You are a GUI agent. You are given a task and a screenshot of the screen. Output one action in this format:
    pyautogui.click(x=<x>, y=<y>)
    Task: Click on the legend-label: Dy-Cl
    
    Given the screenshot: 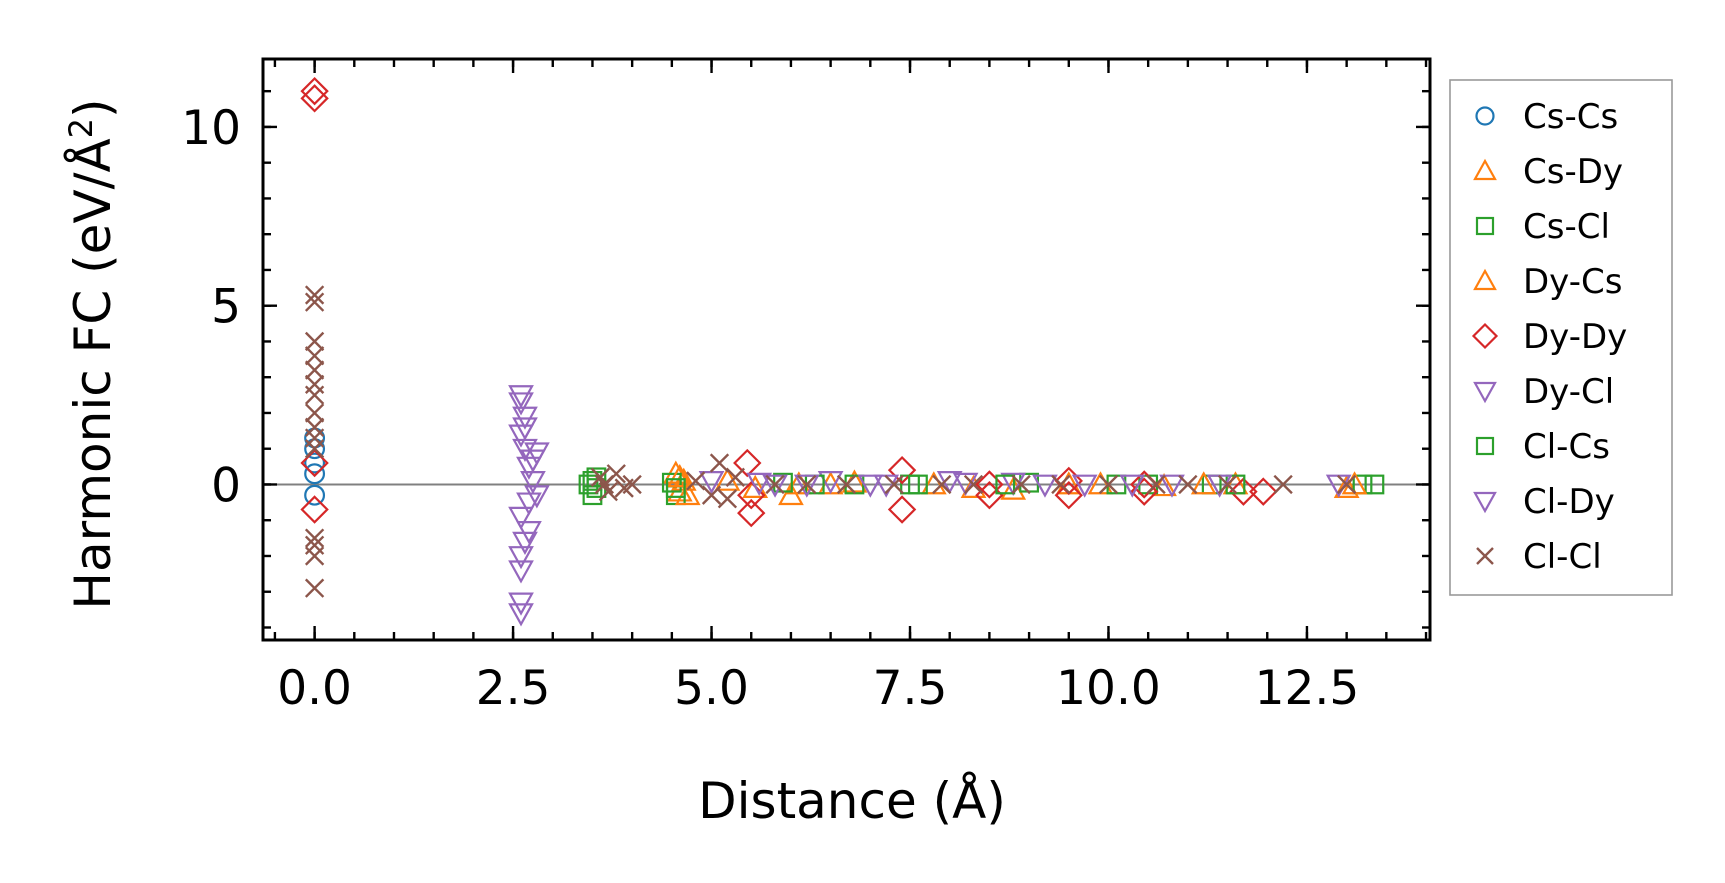 What is the action you would take?
    pyautogui.click(x=1568, y=392)
    